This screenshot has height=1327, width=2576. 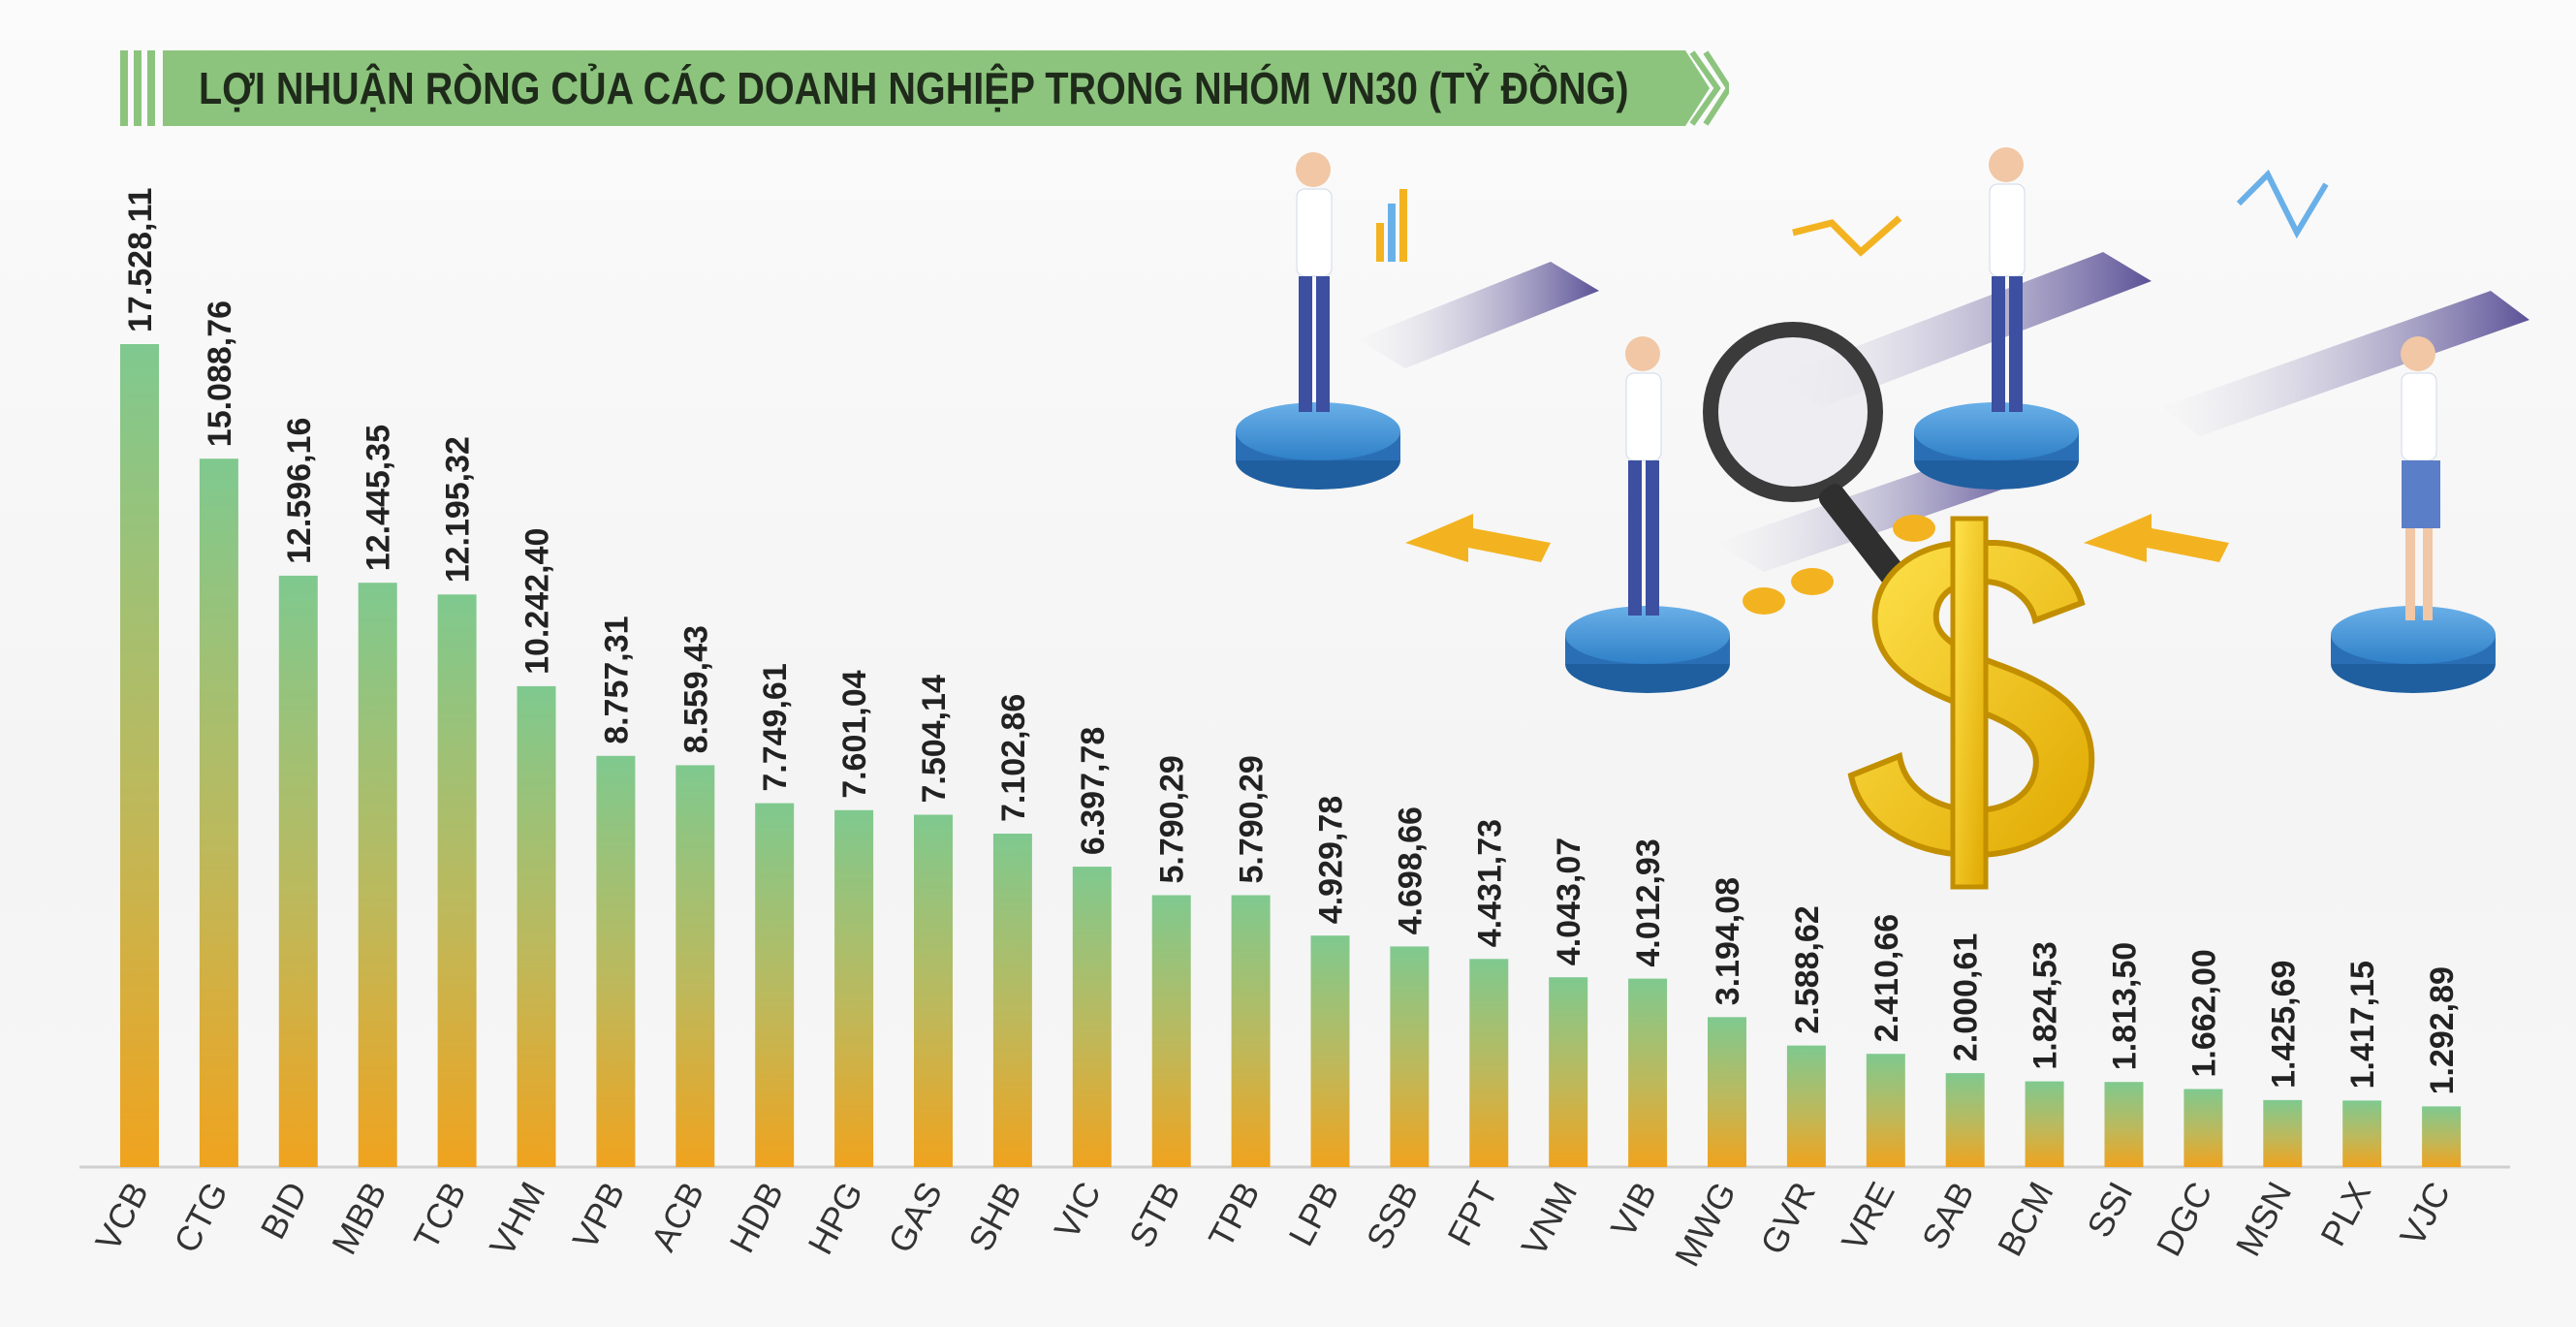 I want to click on coin-icon, so click(x=1839, y=565).